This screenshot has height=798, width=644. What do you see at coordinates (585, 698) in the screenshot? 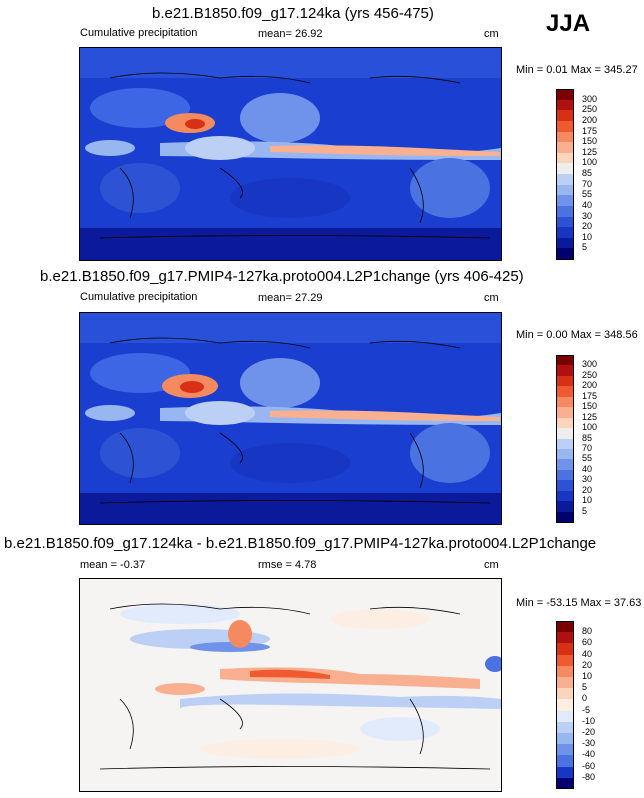
I see `colorbar-tick-label: 0` at bounding box center [585, 698].